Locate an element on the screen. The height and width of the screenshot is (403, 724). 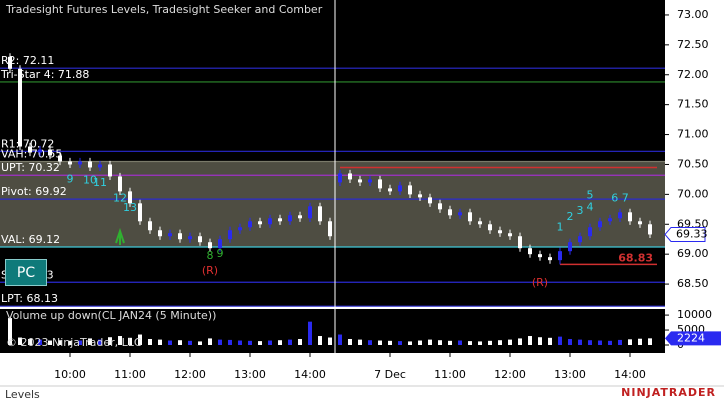
level-label: Pivot: 69.92 is located at coordinates (34, 191).